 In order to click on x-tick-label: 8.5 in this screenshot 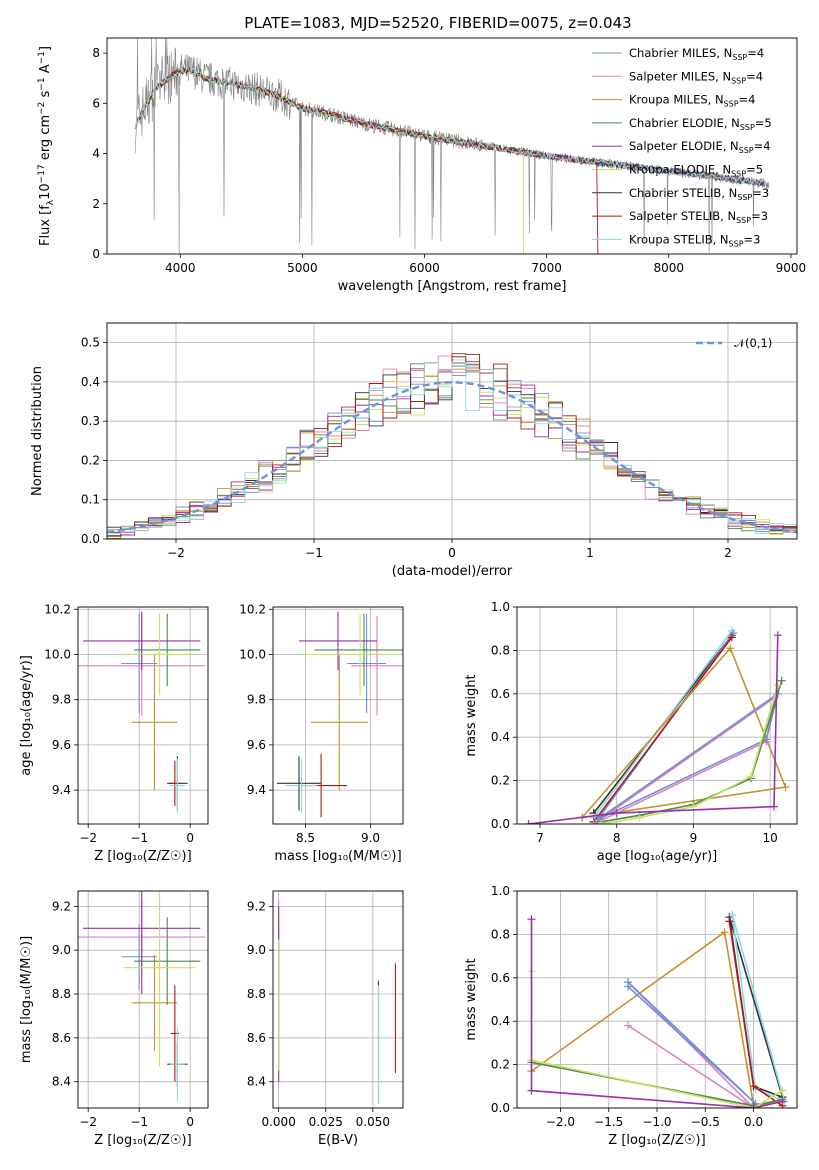, I will do `click(305, 838)`.